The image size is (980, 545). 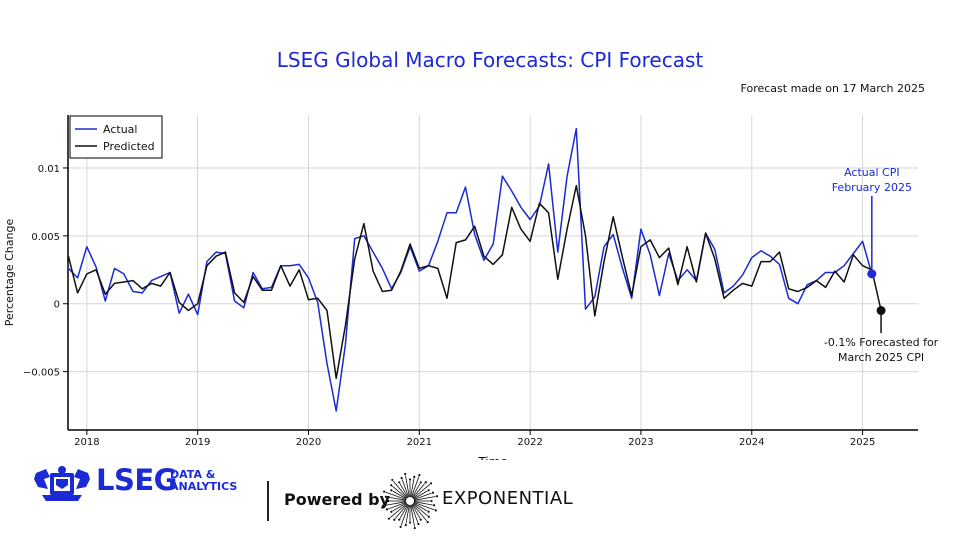 I want to click on lseg-sub-line2: ANALYTICS, so click(x=204, y=486).